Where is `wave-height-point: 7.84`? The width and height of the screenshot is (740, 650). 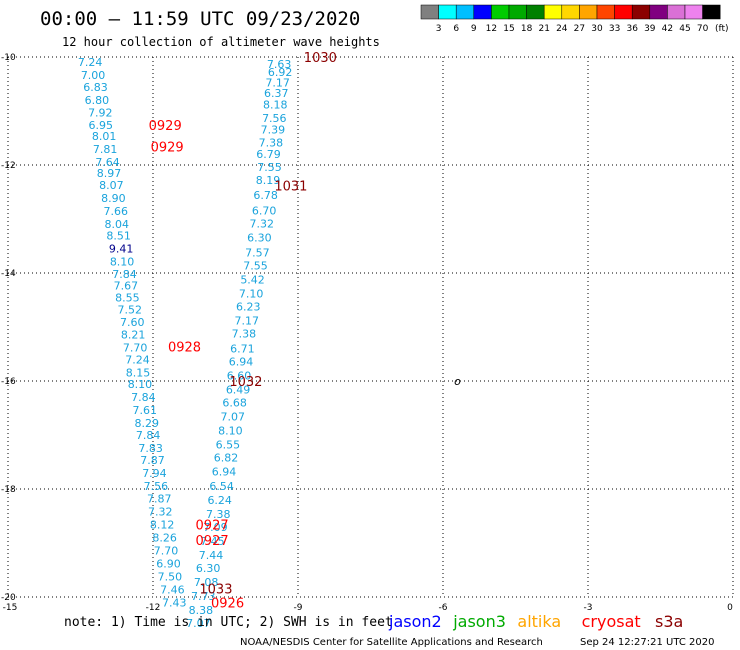
wave-height-point: 7.84 is located at coordinates (124, 274).